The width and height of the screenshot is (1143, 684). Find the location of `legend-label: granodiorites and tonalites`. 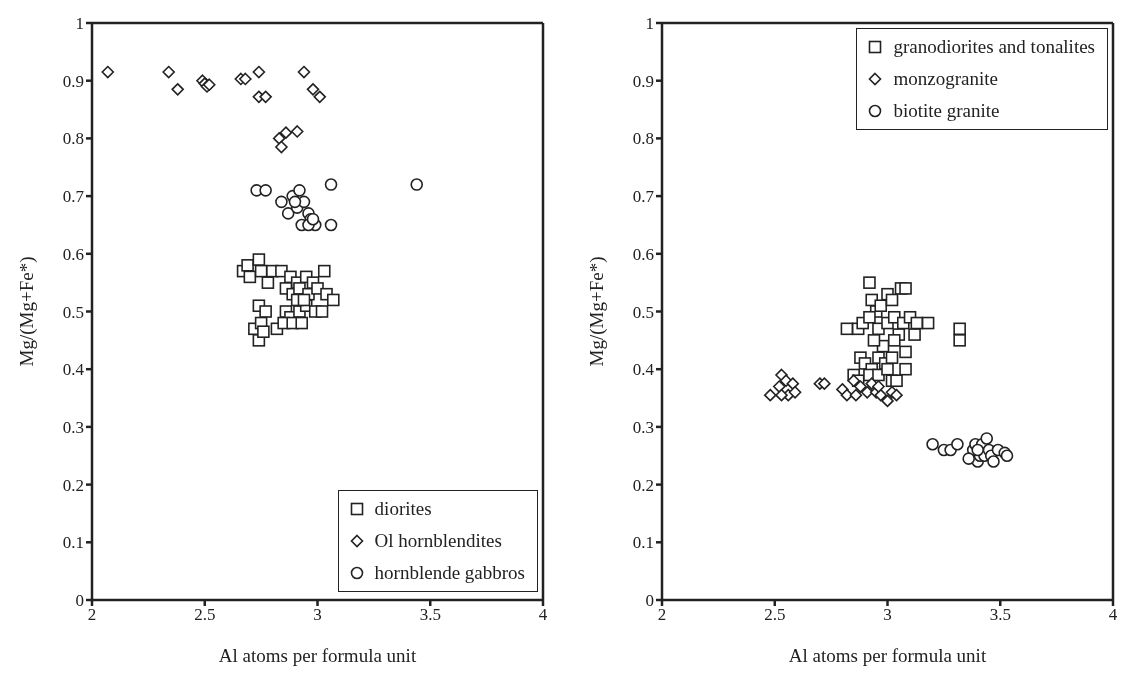

legend-label: granodiorites and tonalites is located at coordinates (994, 47).